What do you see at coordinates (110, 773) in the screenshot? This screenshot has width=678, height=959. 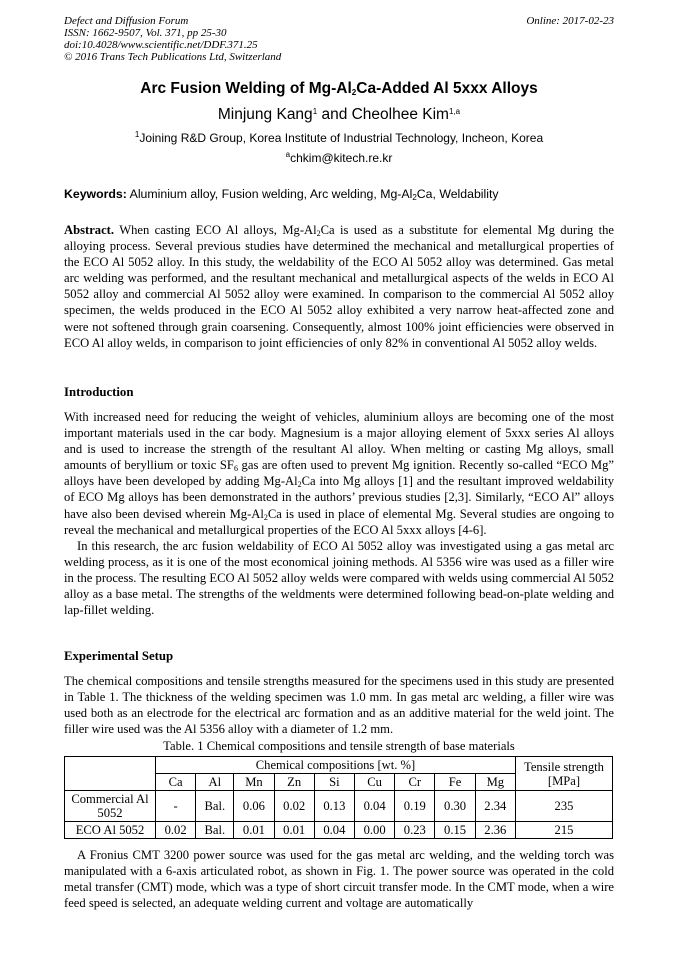 I see `corner-cell` at bounding box center [110, 773].